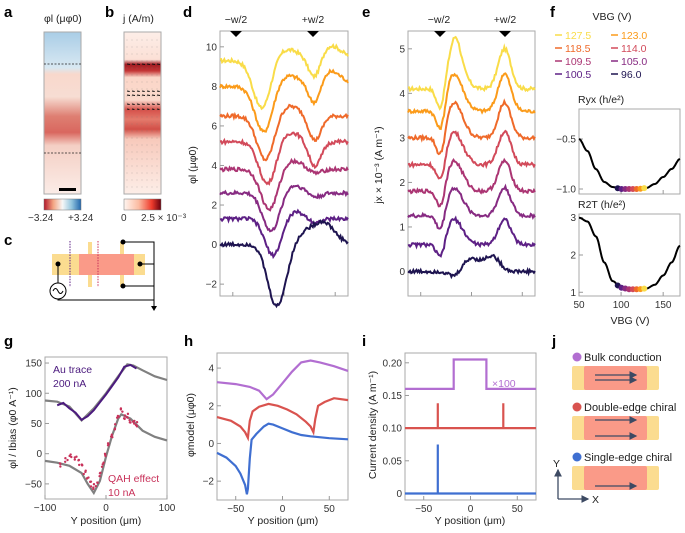 The height and width of the screenshot is (533, 685). I want to click on panel-label-c: c, so click(8, 240).